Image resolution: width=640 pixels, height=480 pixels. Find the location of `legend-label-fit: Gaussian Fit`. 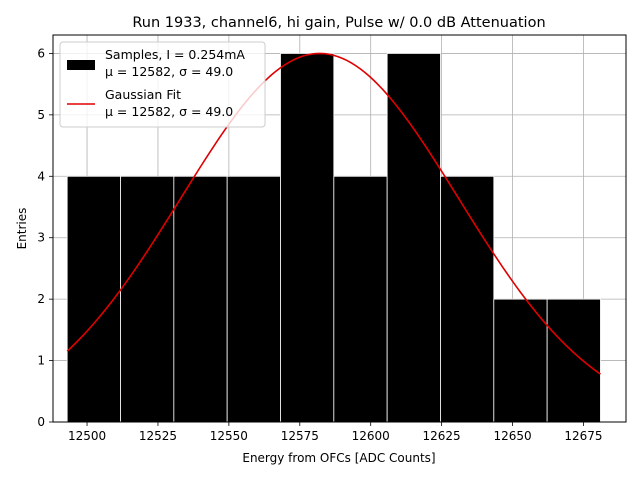

legend-label-fit: Gaussian Fit is located at coordinates (143, 94).